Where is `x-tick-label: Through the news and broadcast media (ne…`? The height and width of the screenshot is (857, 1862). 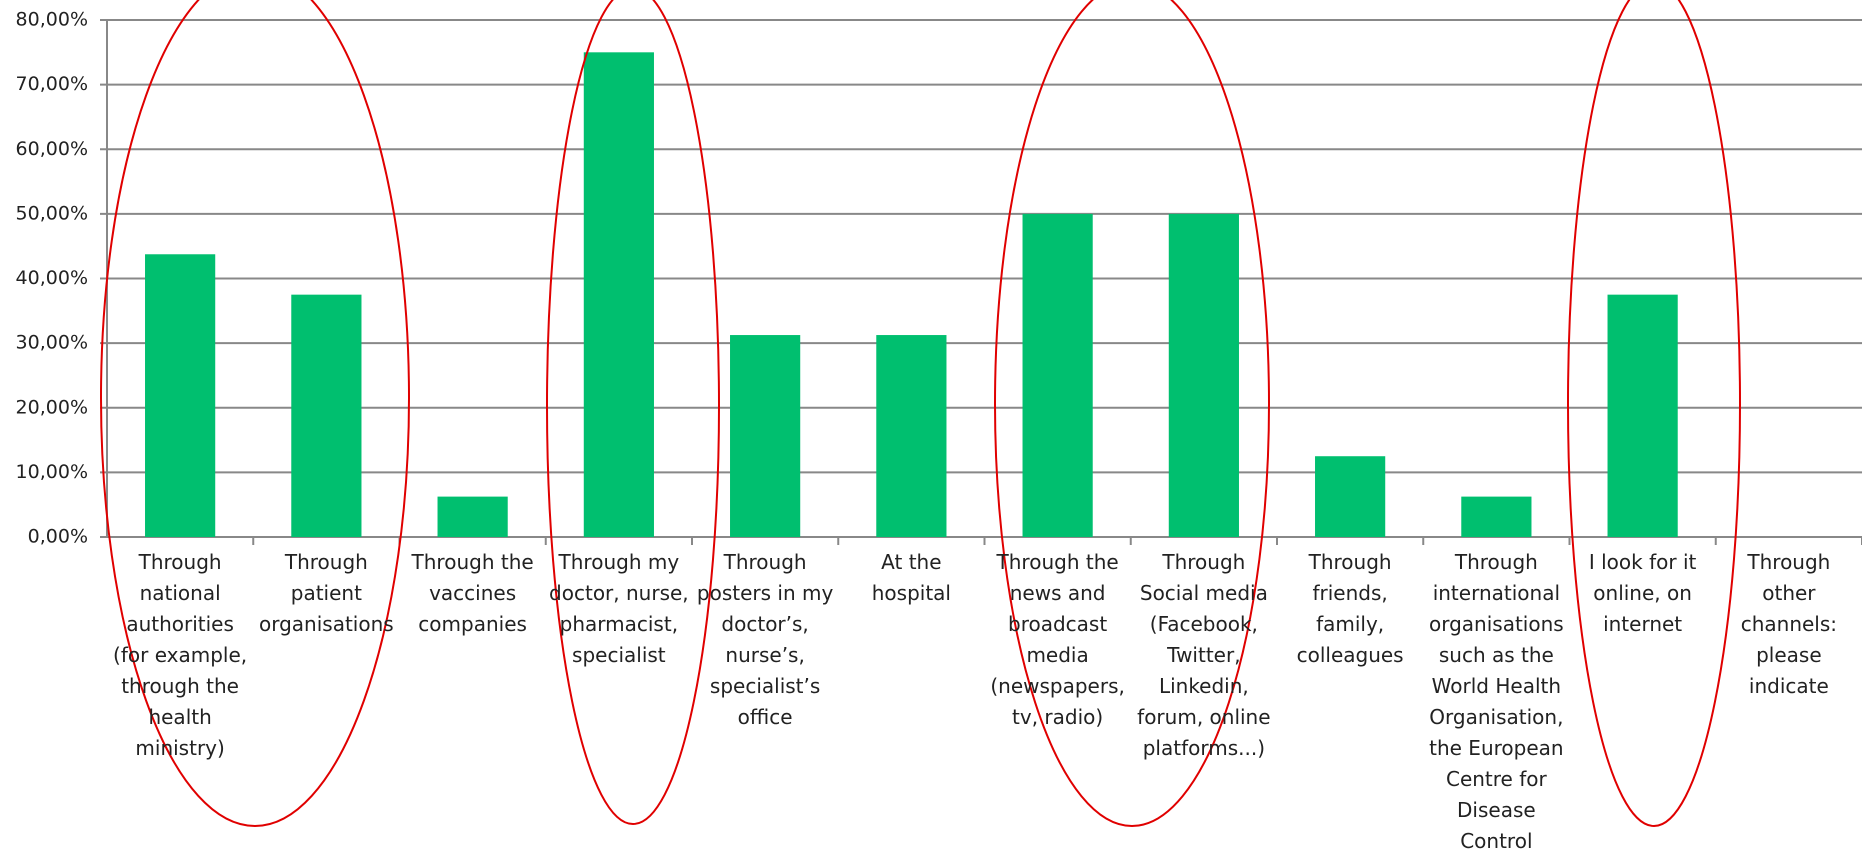
x-tick-label: Through the news and broadcast media (ne… is located at coordinates (1057, 639).